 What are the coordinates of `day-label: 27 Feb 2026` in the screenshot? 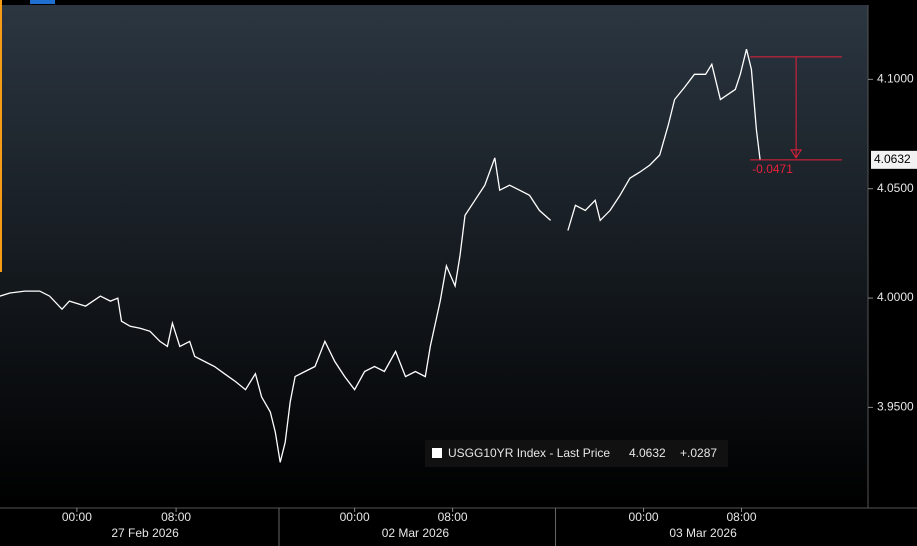 It's located at (145, 533).